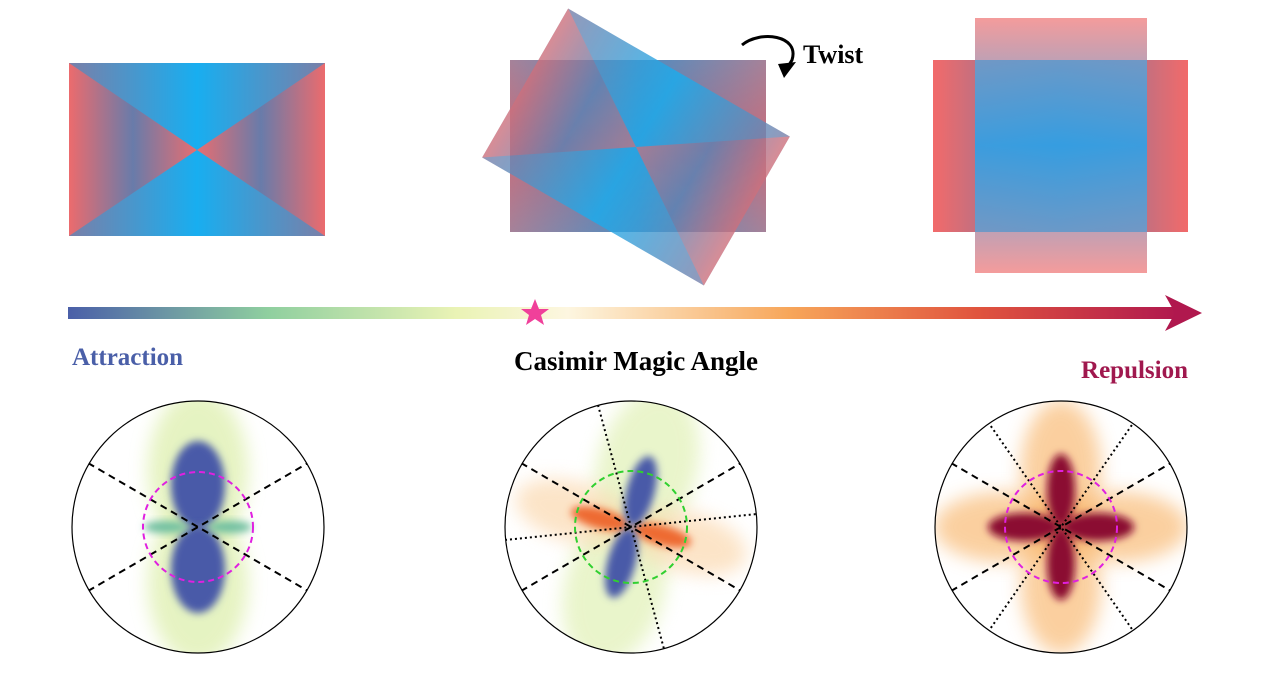 This screenshot has height=684, width=1269. Describe the element at coordinates (833, 54) in the screenshot. I see `twist-label: Twist` at that location.